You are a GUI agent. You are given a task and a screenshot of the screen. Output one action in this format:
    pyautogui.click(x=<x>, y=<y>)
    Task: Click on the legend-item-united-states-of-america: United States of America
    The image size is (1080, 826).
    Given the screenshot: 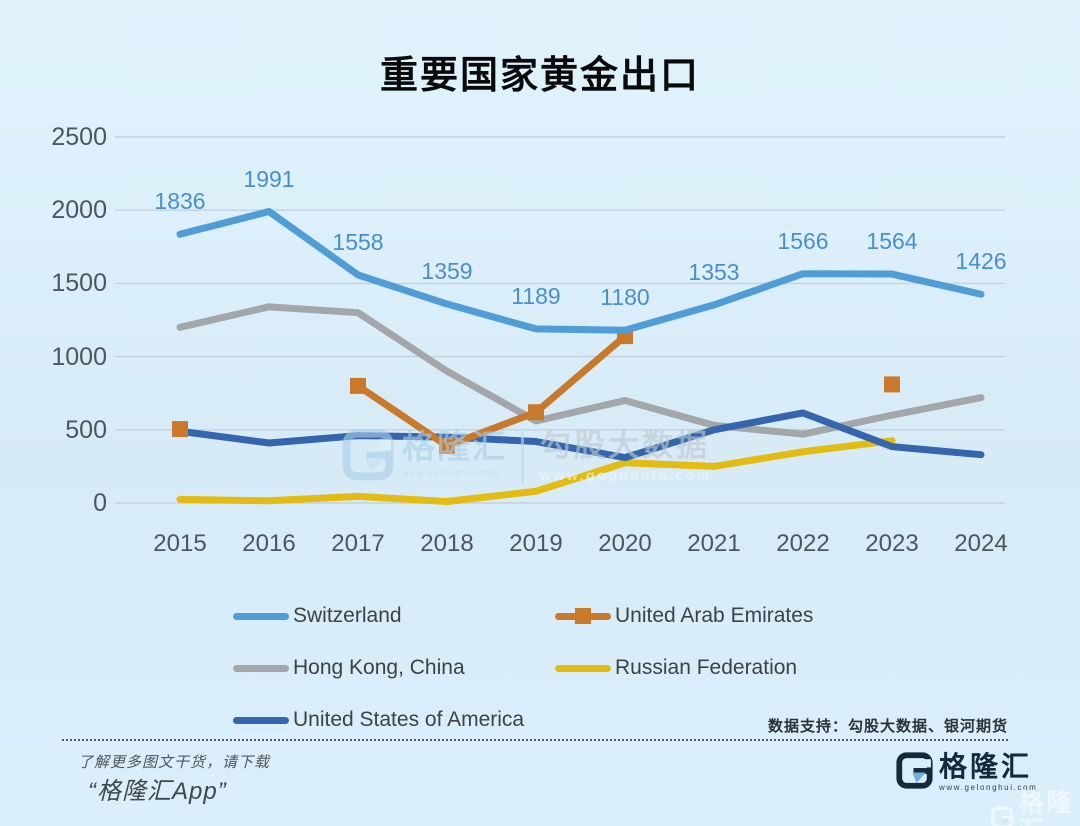 What is the action you would take?
    pyautogui.click(x=394, y=720)
    